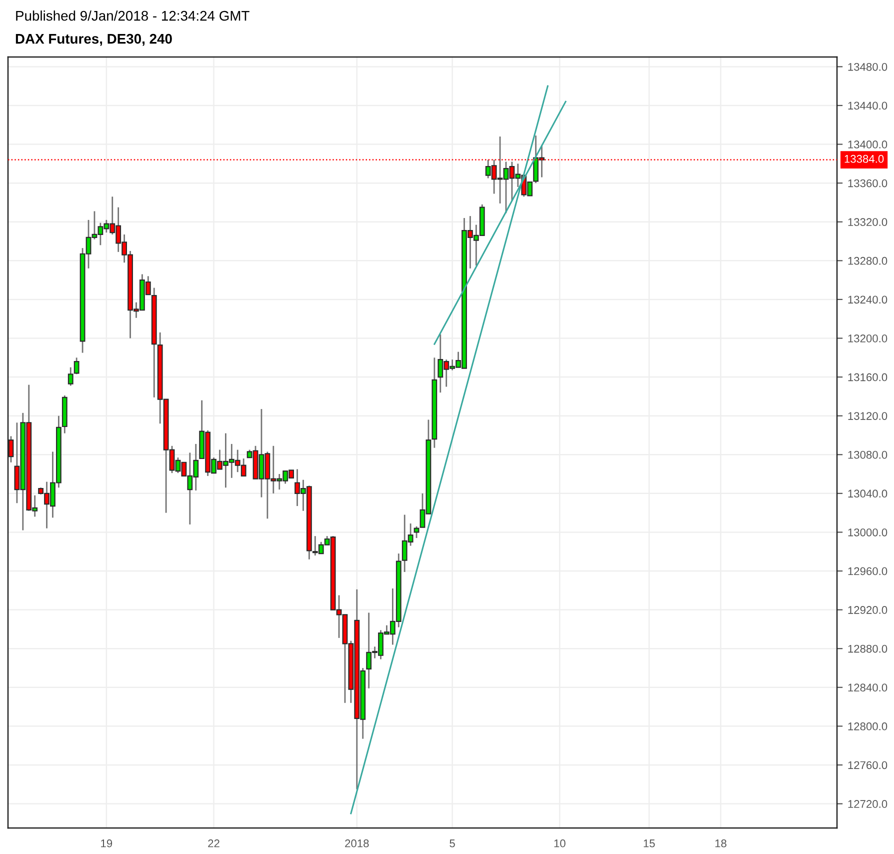  Describe the element at coordinates (868, 183) in the screenshot. I see `y-tick-label: 13360.0` at that location.